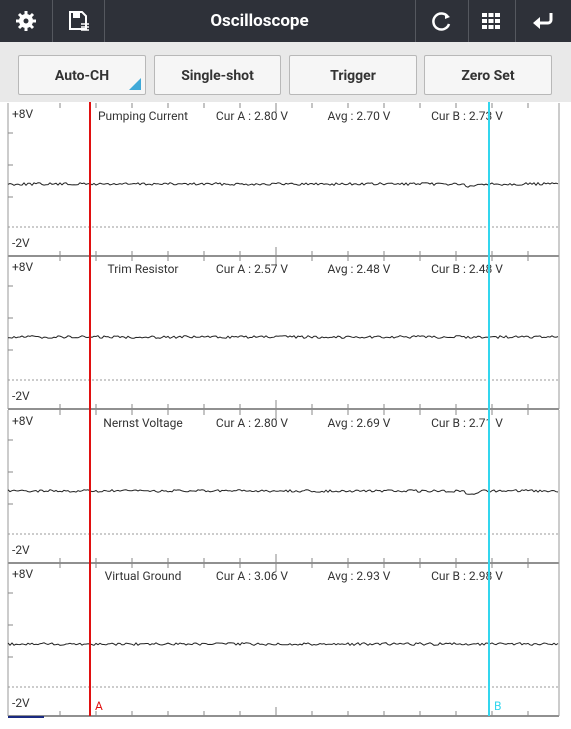 This screenshot has height=729, width=571. Describe the element at coordinates (135, 84) in the screenshot. I see `dropdown-indicator` at that location.